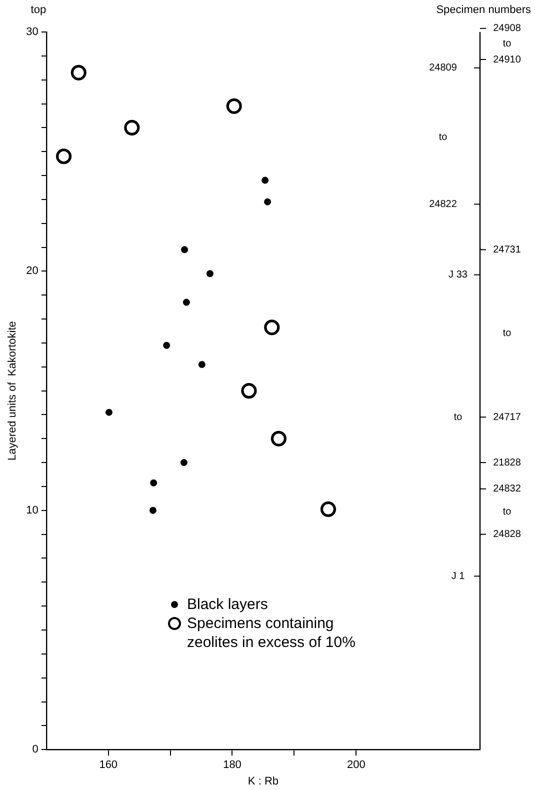  What do you see at coordinates (12, 391) in the screenshot?
I see `y-axis-title: Layered units of Kakortokite` at bounding box center [12, 391].